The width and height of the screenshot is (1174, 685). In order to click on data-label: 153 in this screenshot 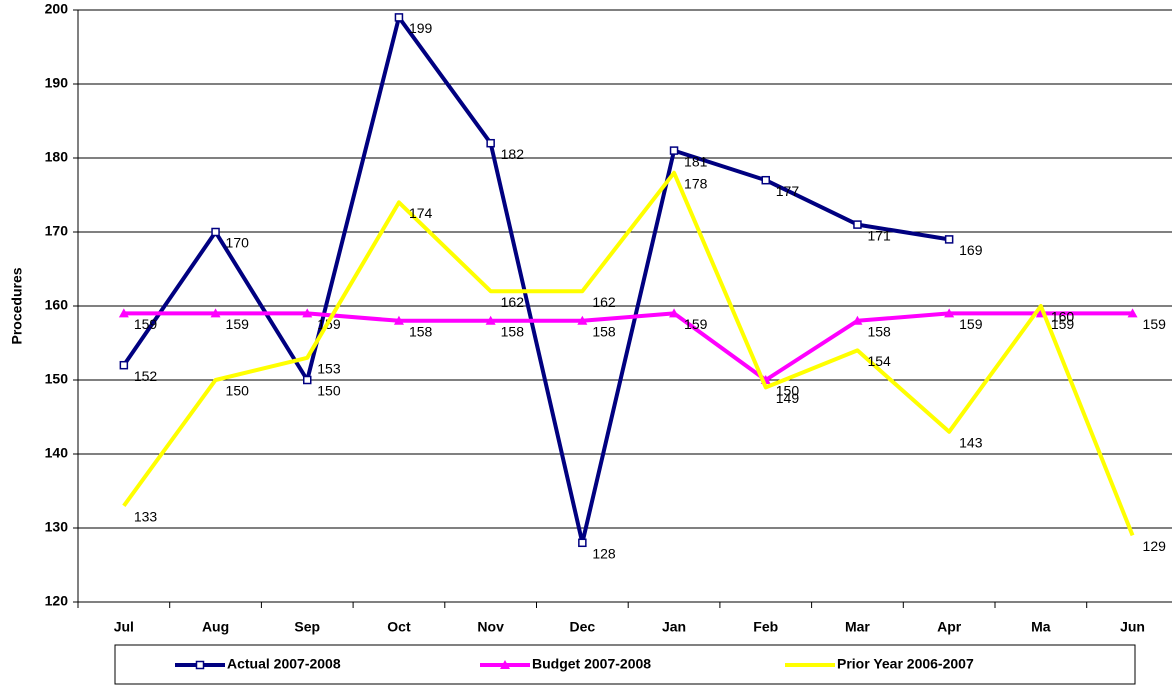, I will do `click(329, 369)`.